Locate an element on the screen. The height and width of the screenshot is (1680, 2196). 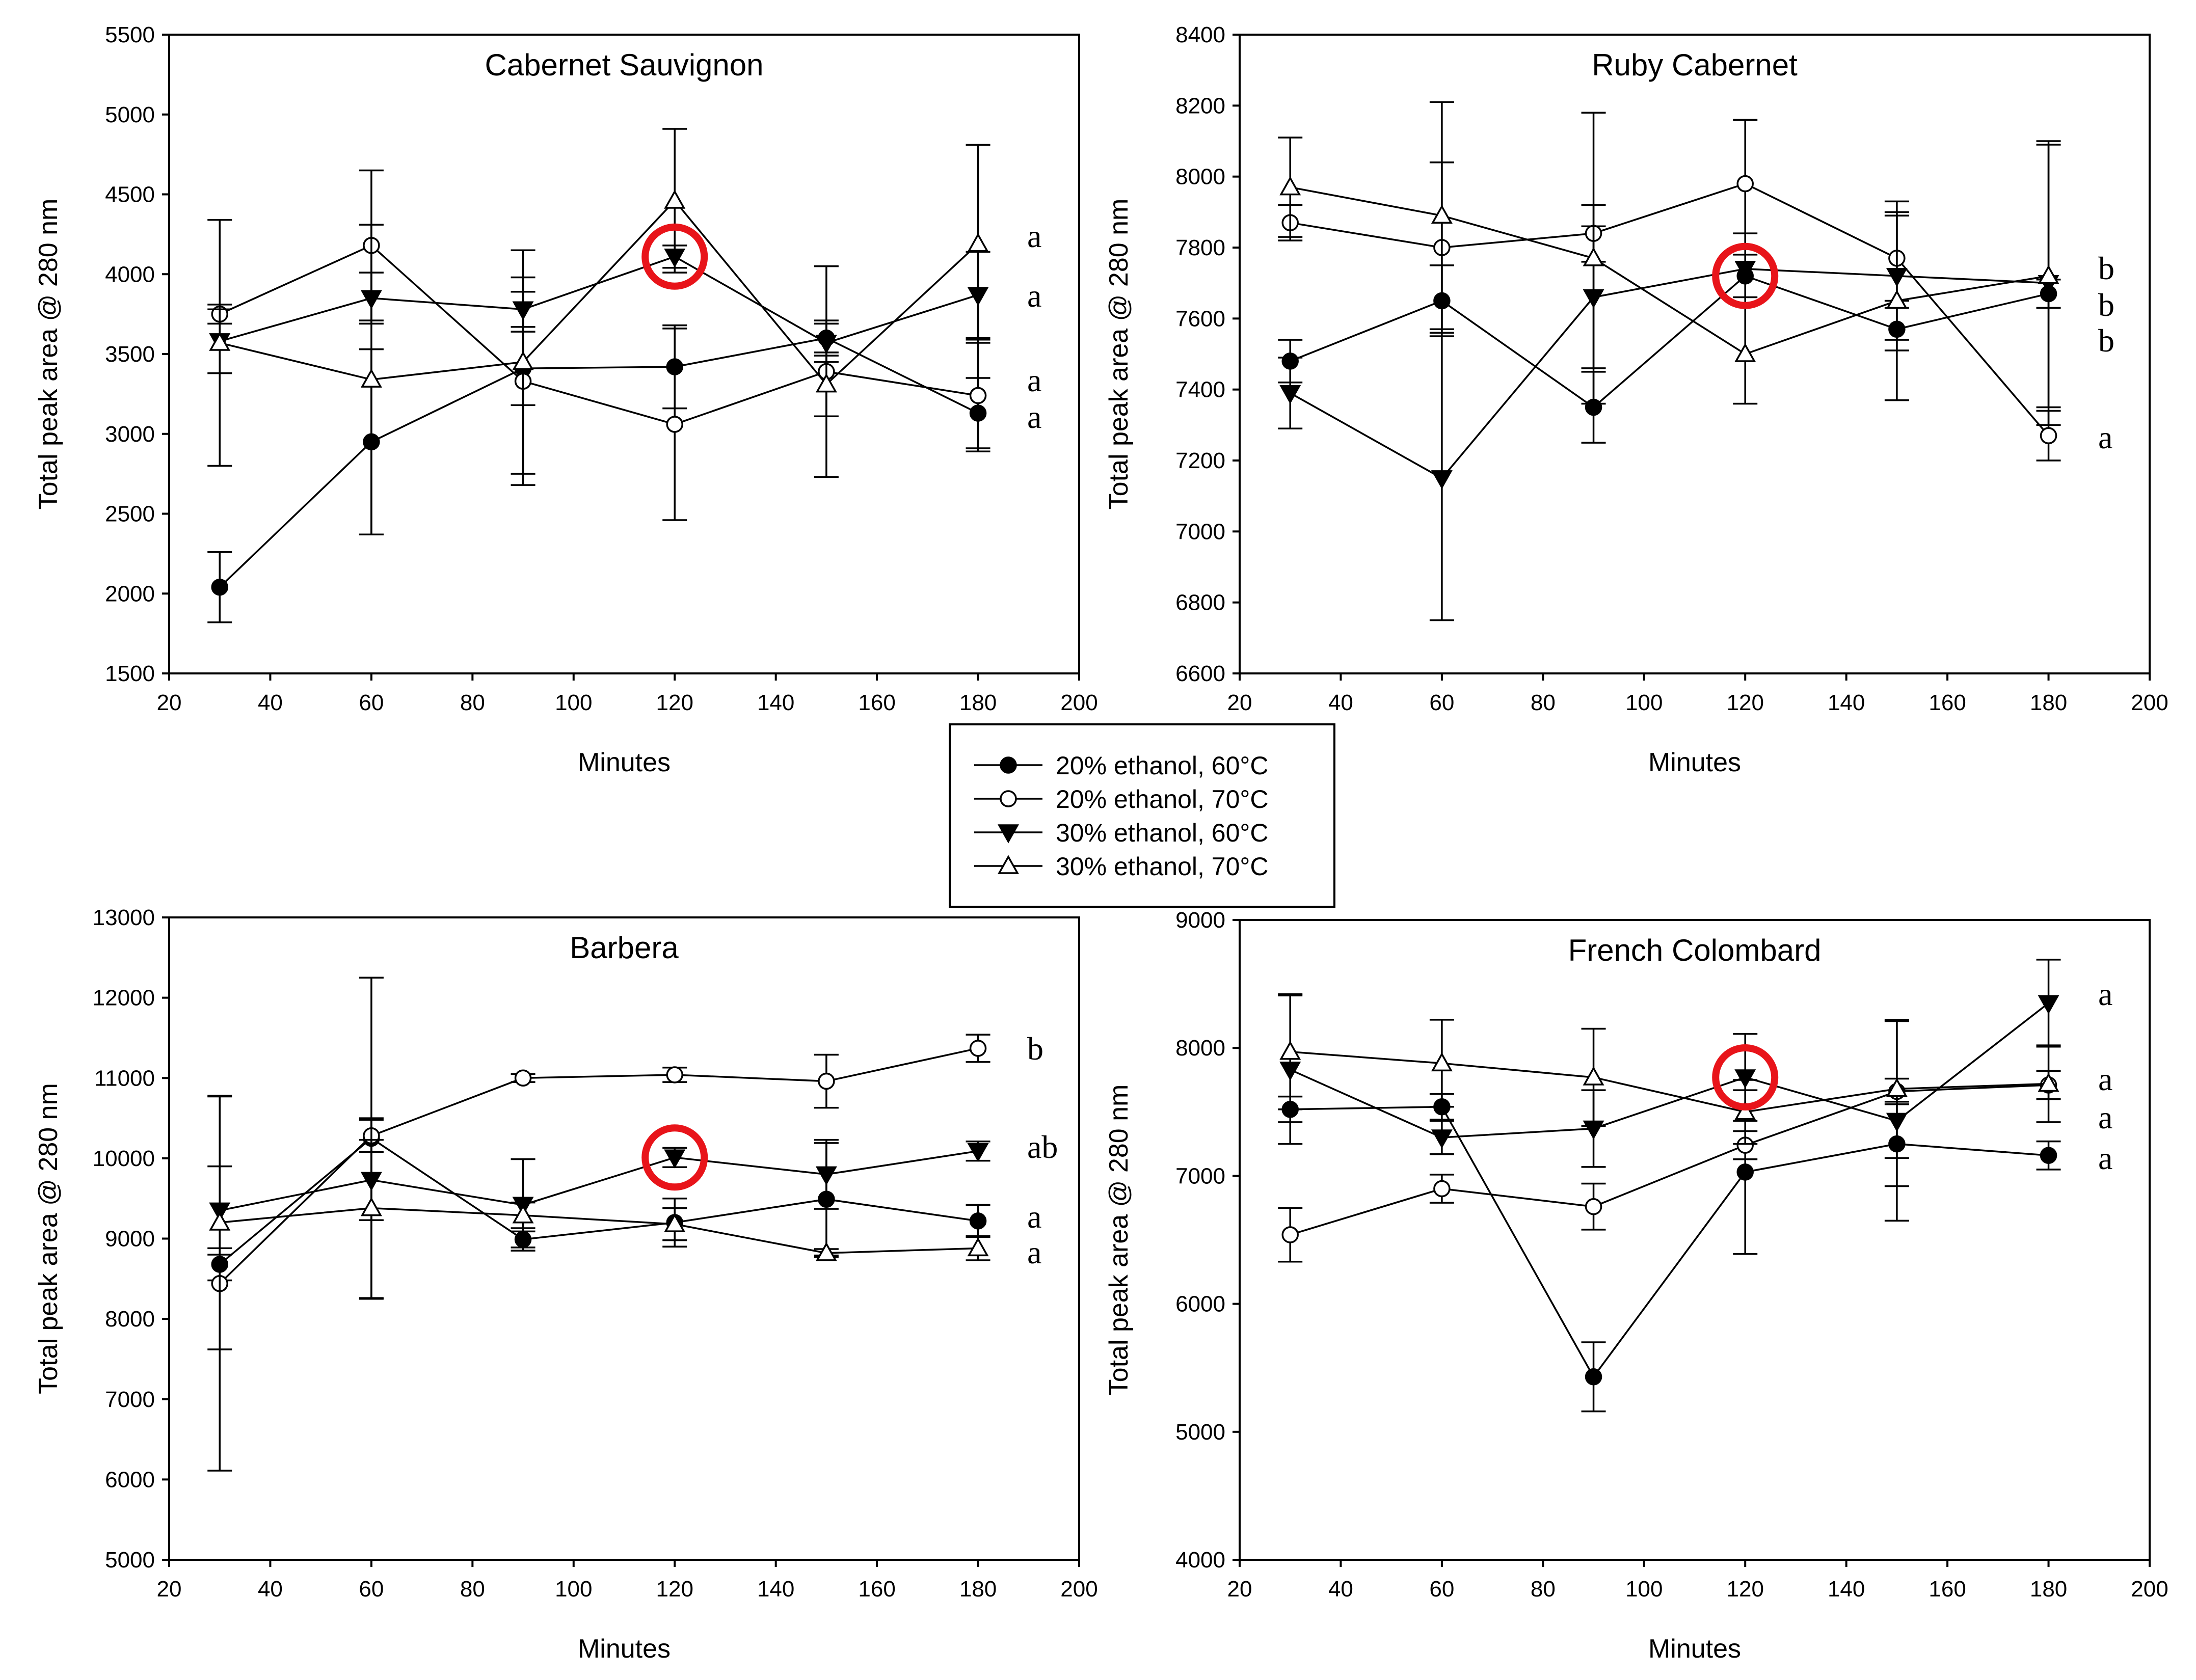
y-tick-label: 7600 is located at coordinates (1200, 318).